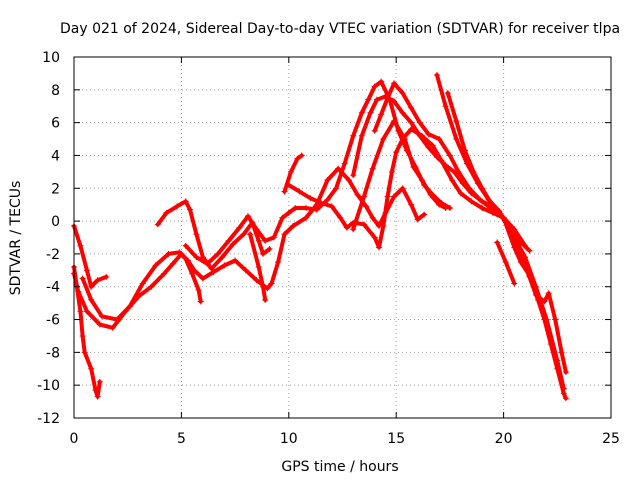  What do you see at coordinates (611, 439) in the screenshot?
I see `x-tick-label: 25` at bounding box center [611, 439].